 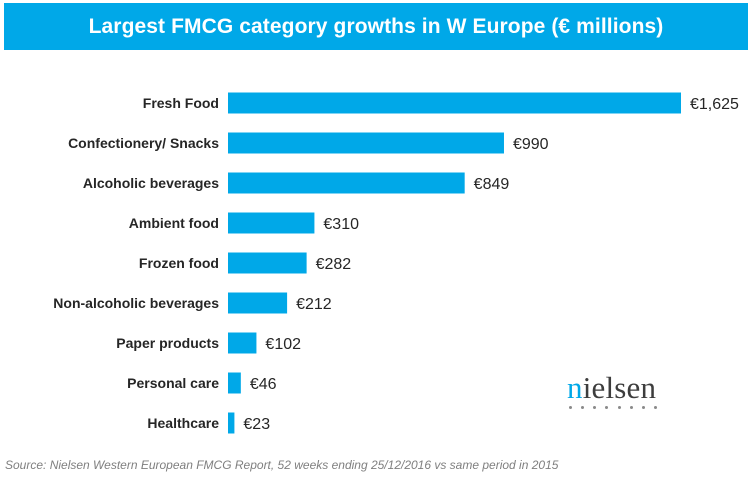 What do you see at coordinates (341, 224) in the screenshot?
I see `value-label: €310` at bounding box center [341, 224].